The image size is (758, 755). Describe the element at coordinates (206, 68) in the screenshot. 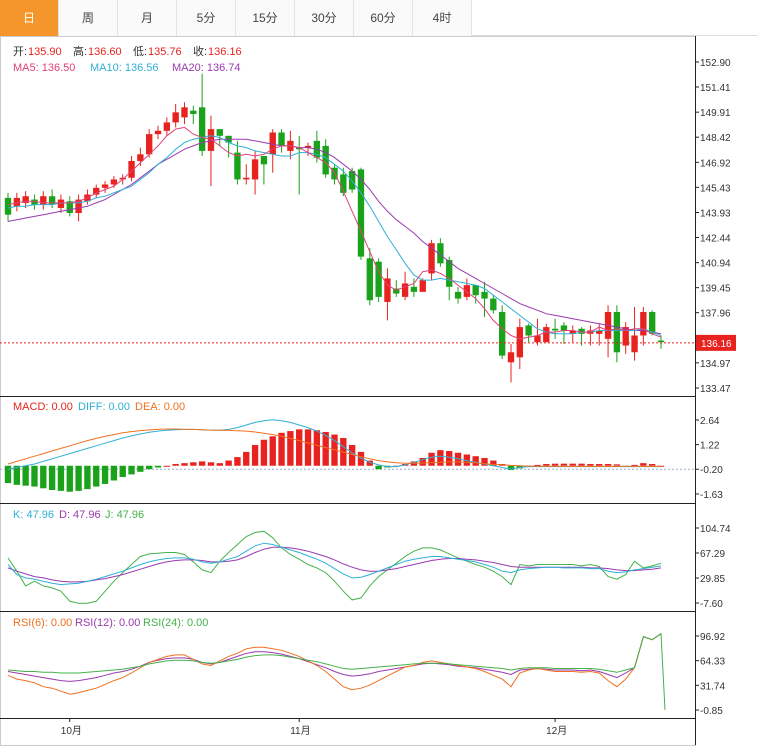

I see `ma-legend-2: MA20: 136.74` at that location.